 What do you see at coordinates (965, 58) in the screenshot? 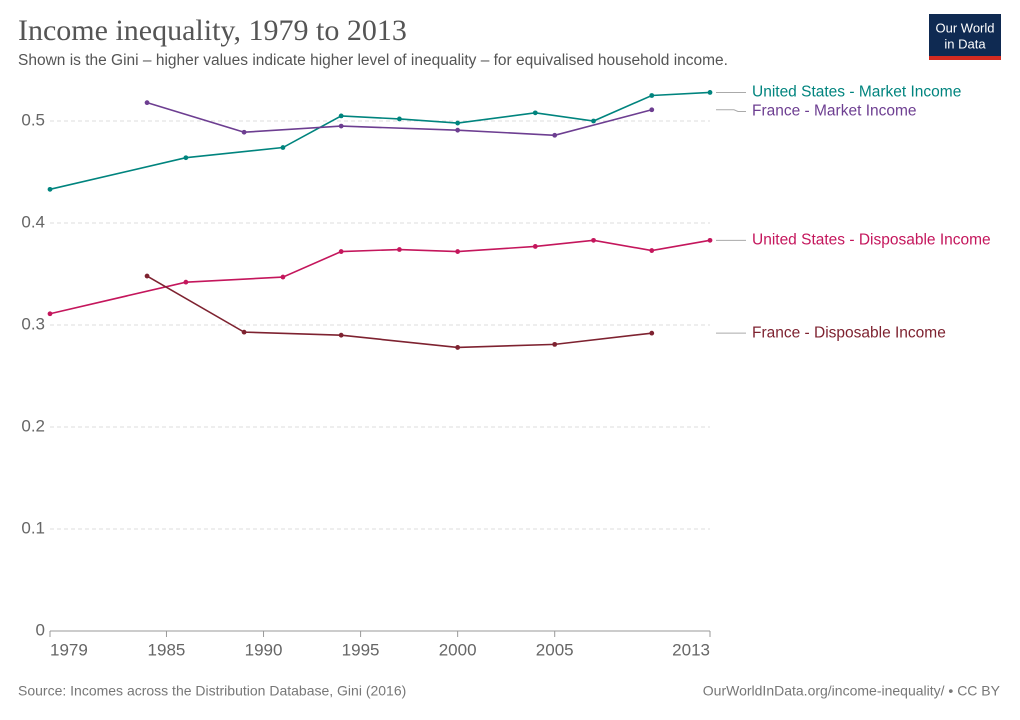
I see `logo-stripe` at bounding box center [965, 58].